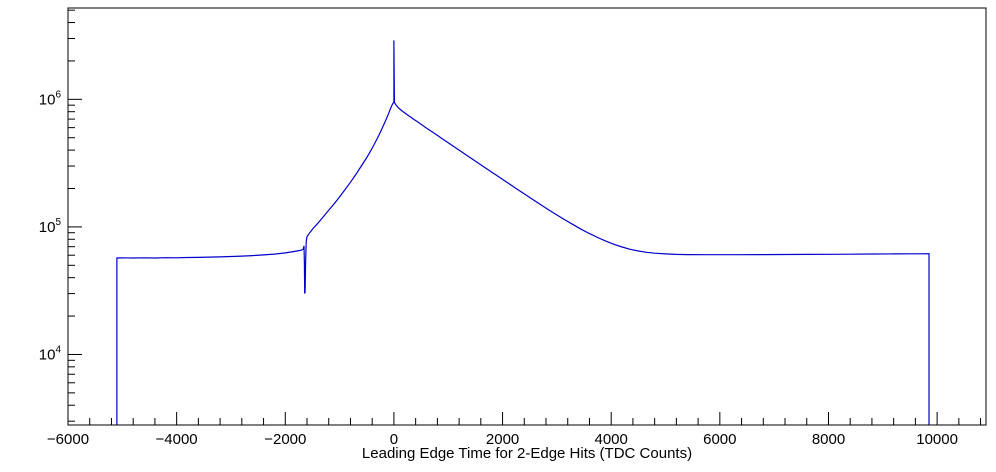  What do you see at coordinates (50, 354) in the screenshot?
I see `y-tick-label: 10⁴` at bounding box center [50, 354].